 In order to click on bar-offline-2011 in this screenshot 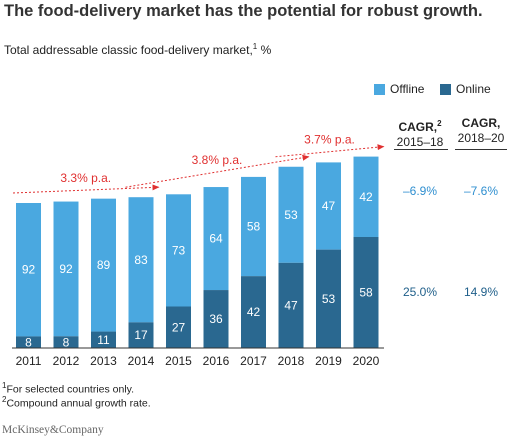, I will do `click(28, 270)`.